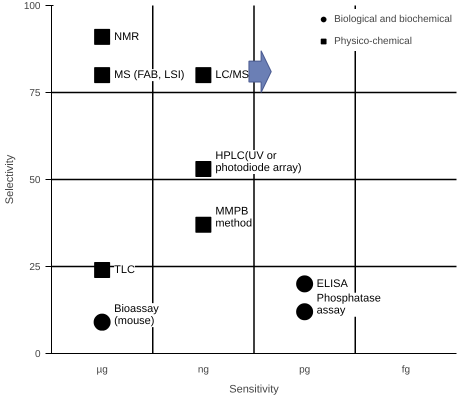  Describe the element at coordinates (332, 284) in the screenshot. I see `annotation: ELISA` at that location.